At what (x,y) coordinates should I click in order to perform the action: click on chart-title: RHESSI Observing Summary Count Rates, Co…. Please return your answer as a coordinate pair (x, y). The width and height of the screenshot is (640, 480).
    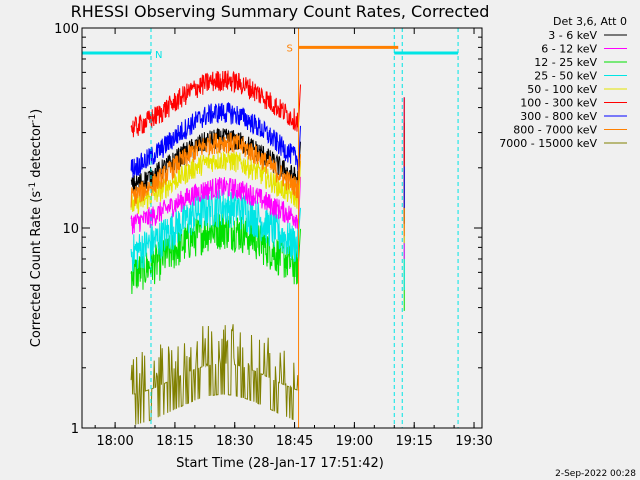
    Looking at the image, I should click on (280, 11).